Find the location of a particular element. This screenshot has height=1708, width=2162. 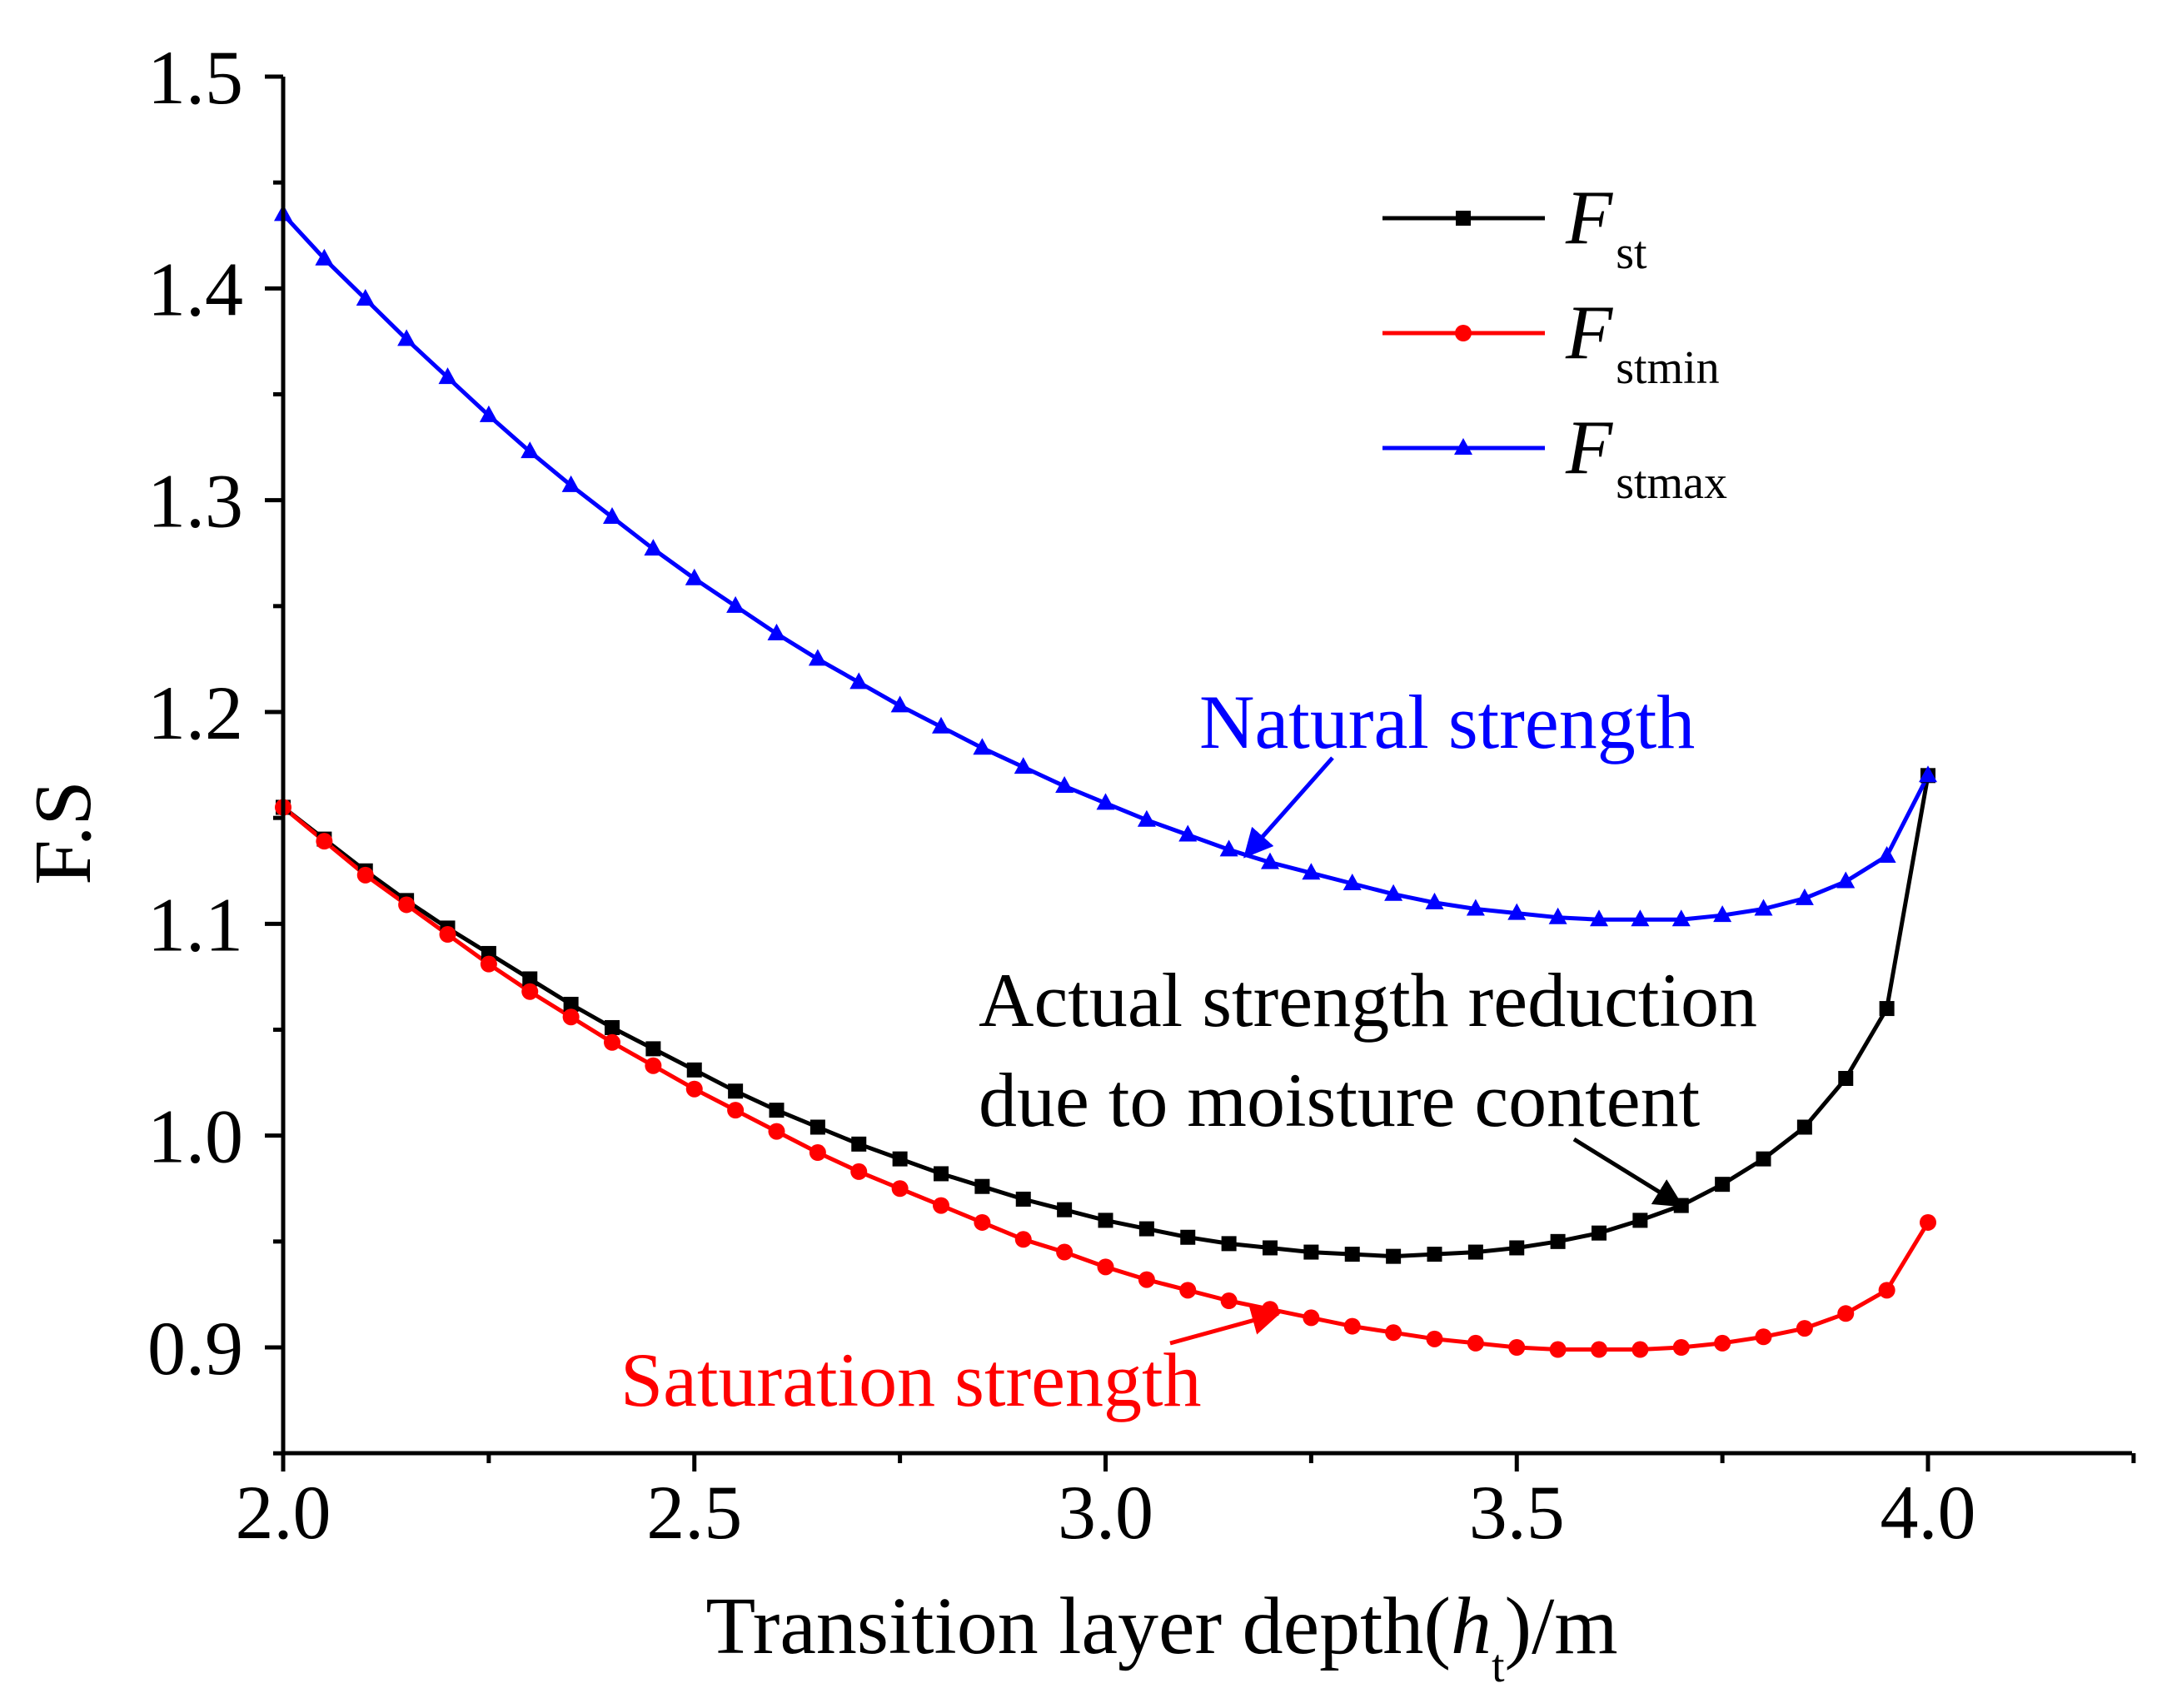

annotation-text: due to moisture content is located at coordinates (1340, 1100).